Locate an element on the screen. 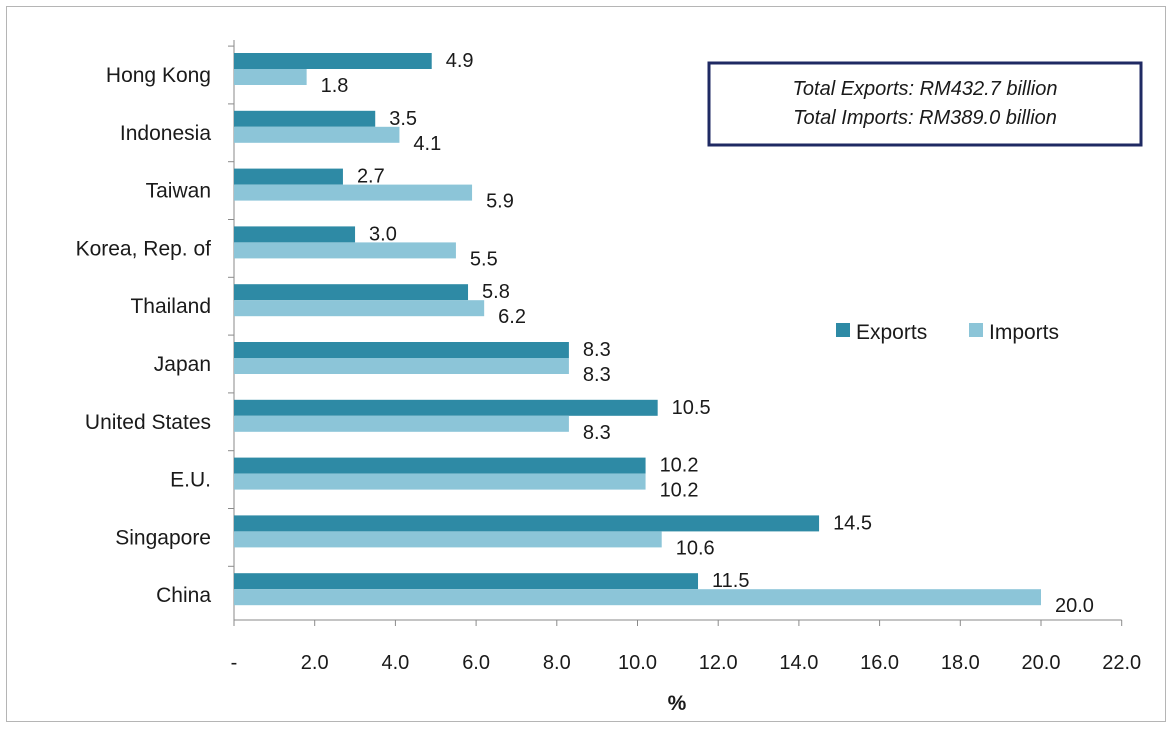 The image size is (1173, 729). category-label: Japan is located at coordinates (182, 364).